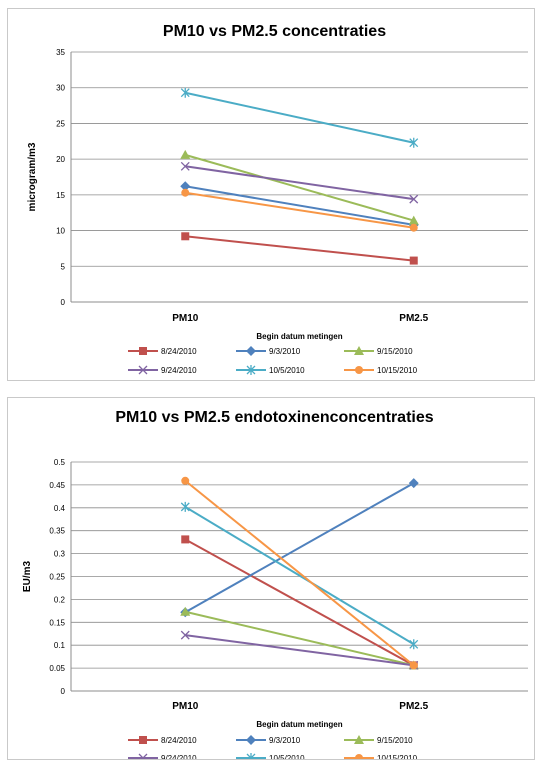 The image size is (542, 763). Describe the element at coordinates (60, 231) in the screenshot. I see `y-tick-label: 10` at that location.